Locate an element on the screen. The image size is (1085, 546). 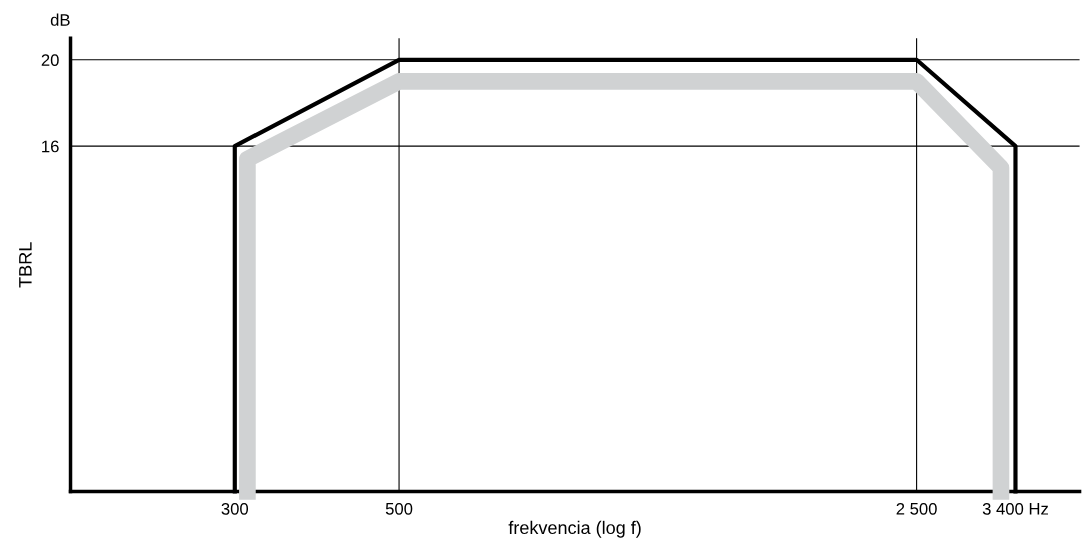
x-tick-label: 300 is located at coordinates (235, 508).